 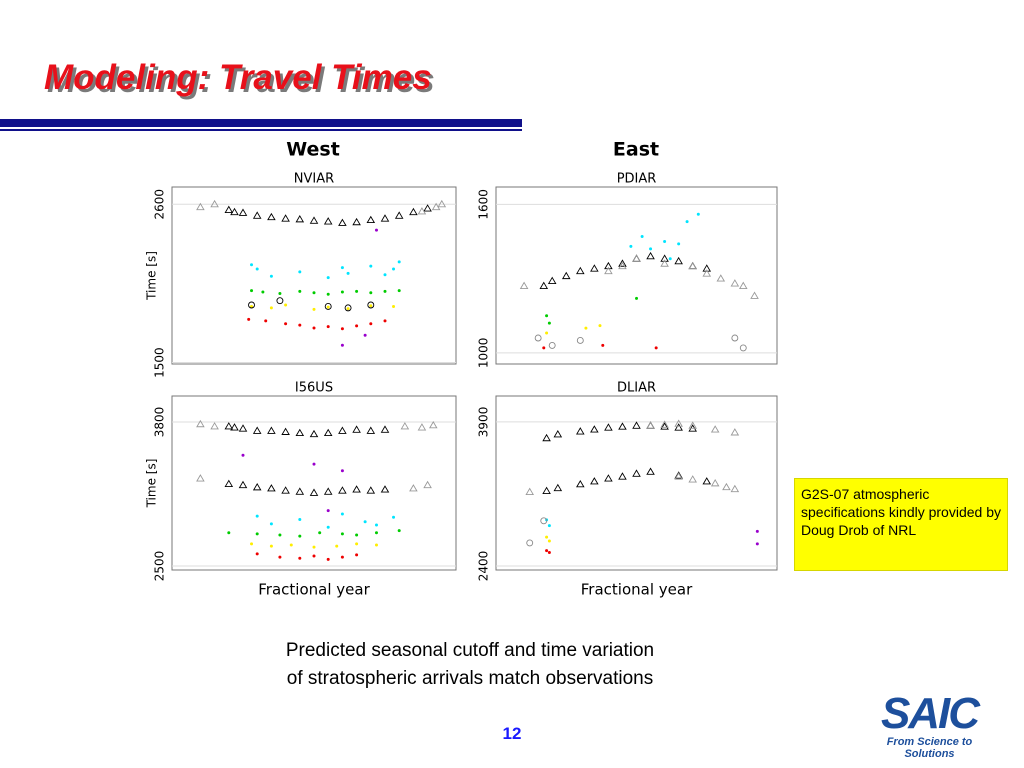 What do you see at coordinates (314, 179) in the screenshot?
I see `chart-title: NVIAR` at bounding box center [314, 179].